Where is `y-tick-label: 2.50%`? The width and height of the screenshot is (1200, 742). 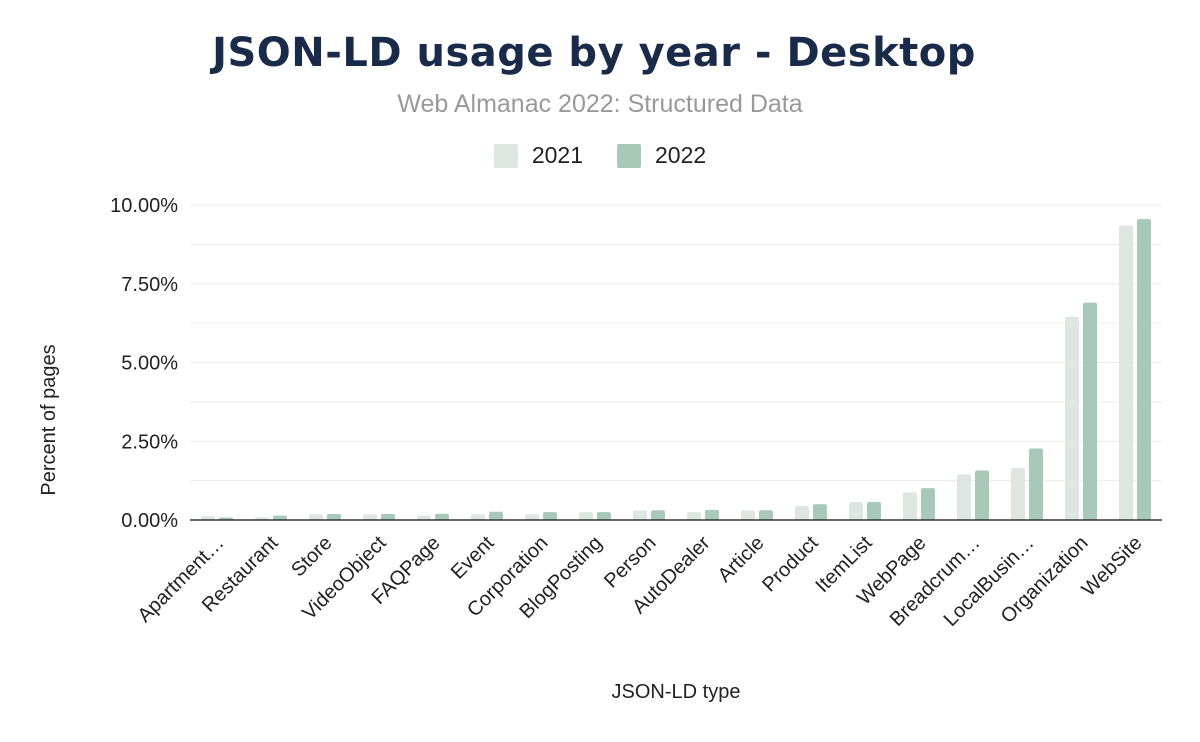
y-tick-label: 2.50% is located at coordinates (149, 442).